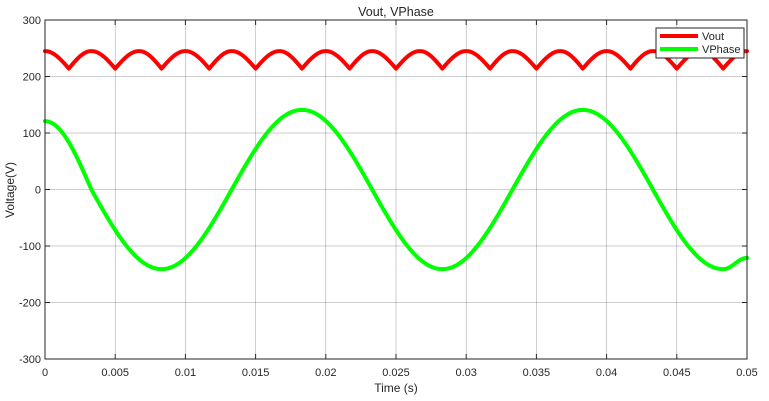 This screenshot has height=401, width=769. Describe the element at coordinates (537, 373) in the screenshot. I see `x-tick-label: 0.035` at that location.